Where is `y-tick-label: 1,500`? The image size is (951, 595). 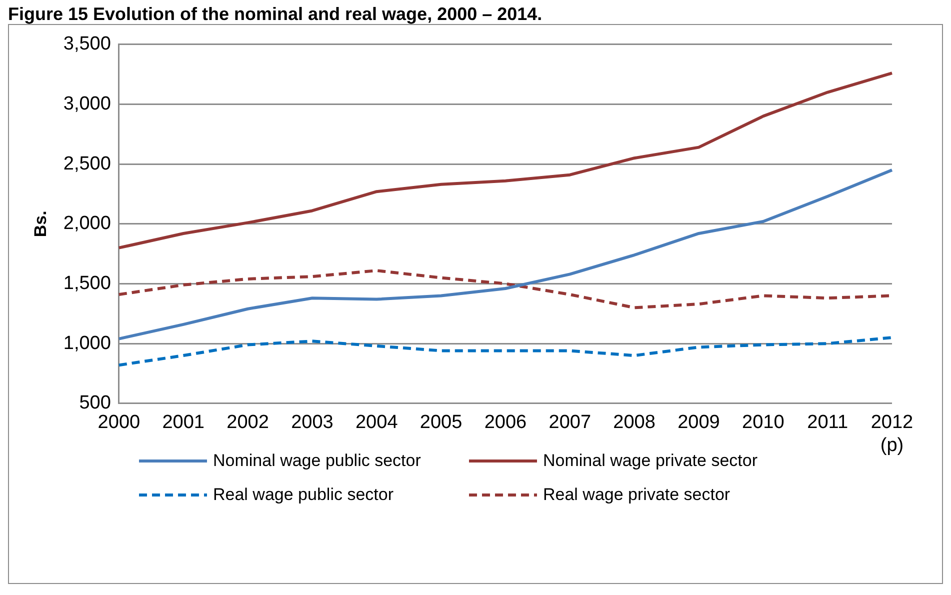
y-tick-label: 1,500 is located at coordinates (87, 283).